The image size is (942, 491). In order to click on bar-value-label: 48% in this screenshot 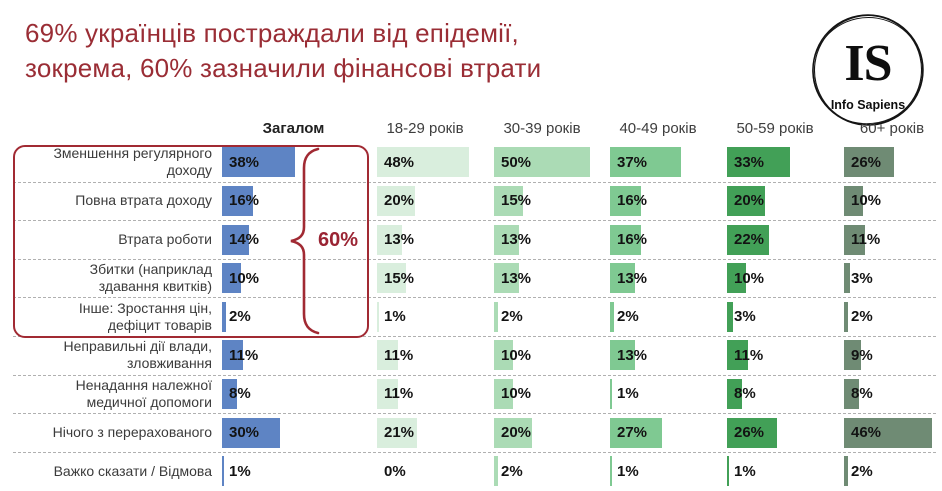, I will do `click(399, 162)`.